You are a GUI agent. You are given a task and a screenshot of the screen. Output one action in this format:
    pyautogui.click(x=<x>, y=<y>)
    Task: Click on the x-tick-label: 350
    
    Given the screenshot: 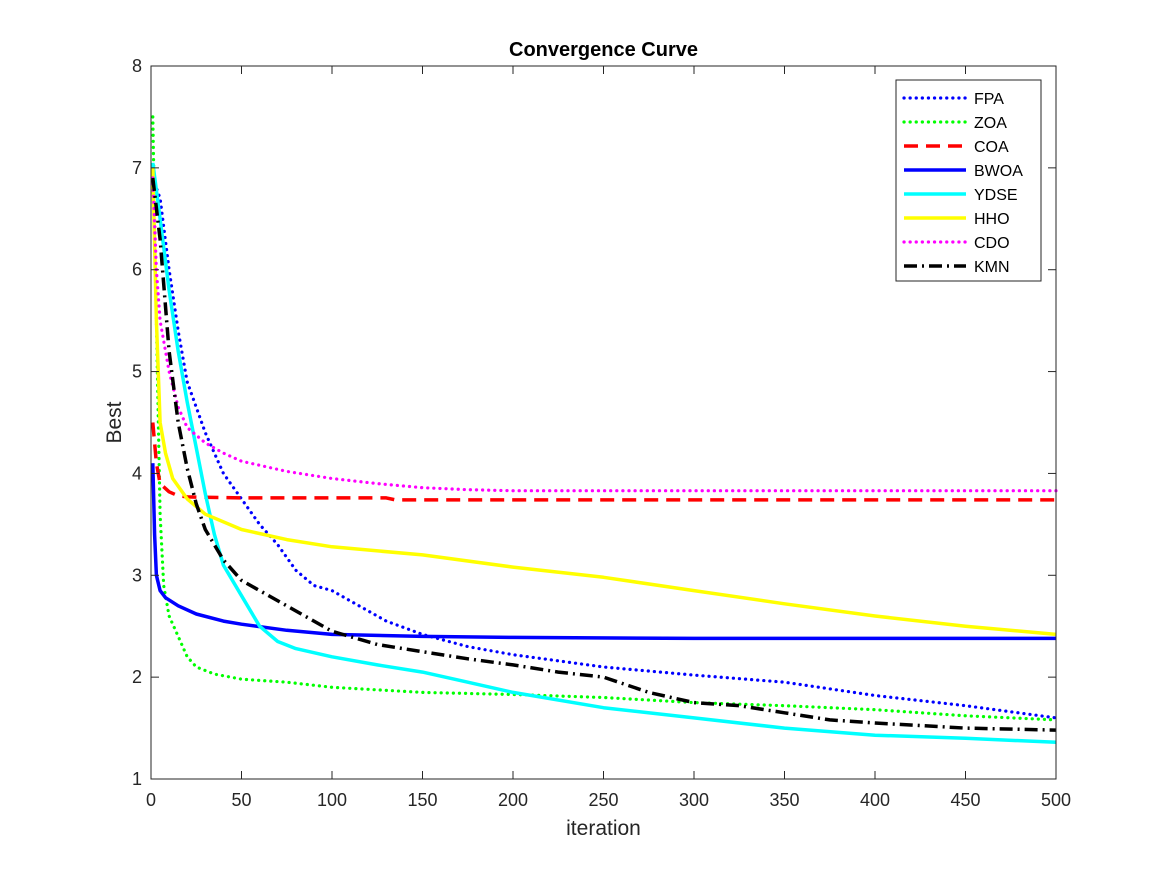 What is the action you would take?
    pyautogui.click(x=784, y=800)
    